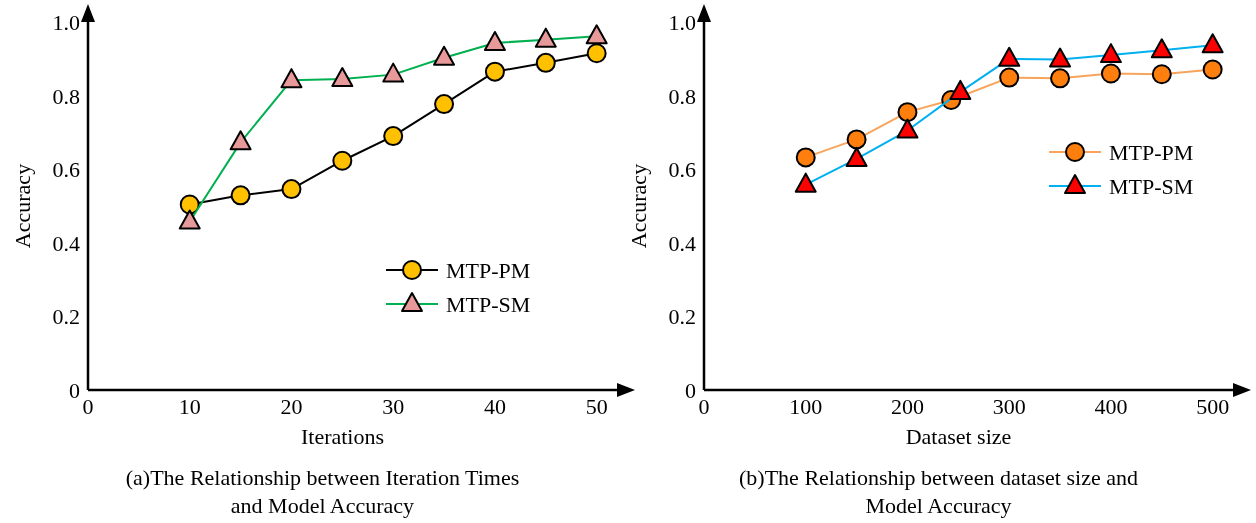 Image resolution: width=1256 pixels, height=523 pixels. I want to click on x-tick-label: 400, so click(1111, 406).